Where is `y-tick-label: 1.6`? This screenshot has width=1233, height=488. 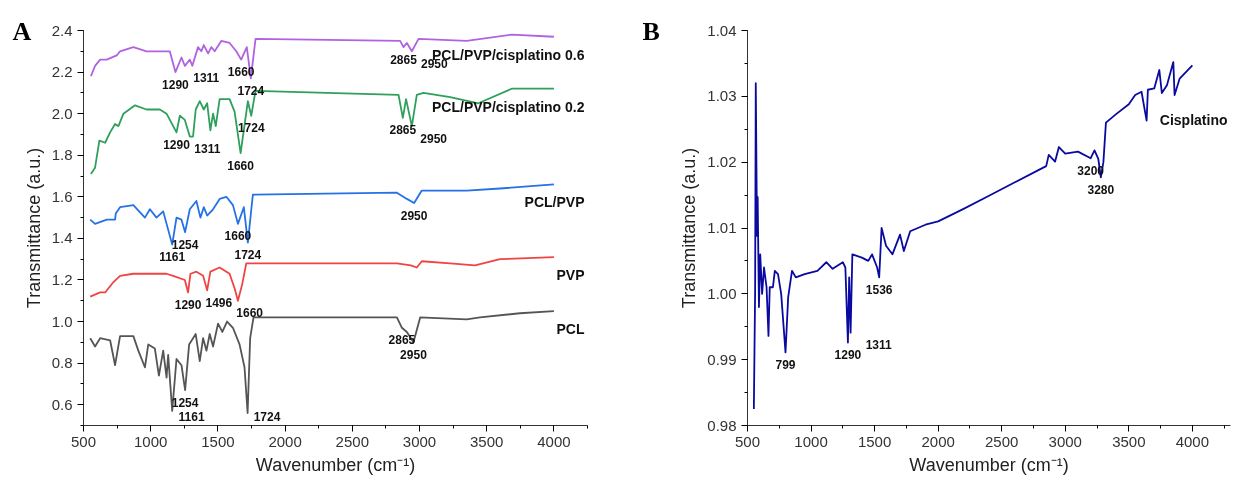
y-tick-label: 1.6 is located at coordinates (62, 196).